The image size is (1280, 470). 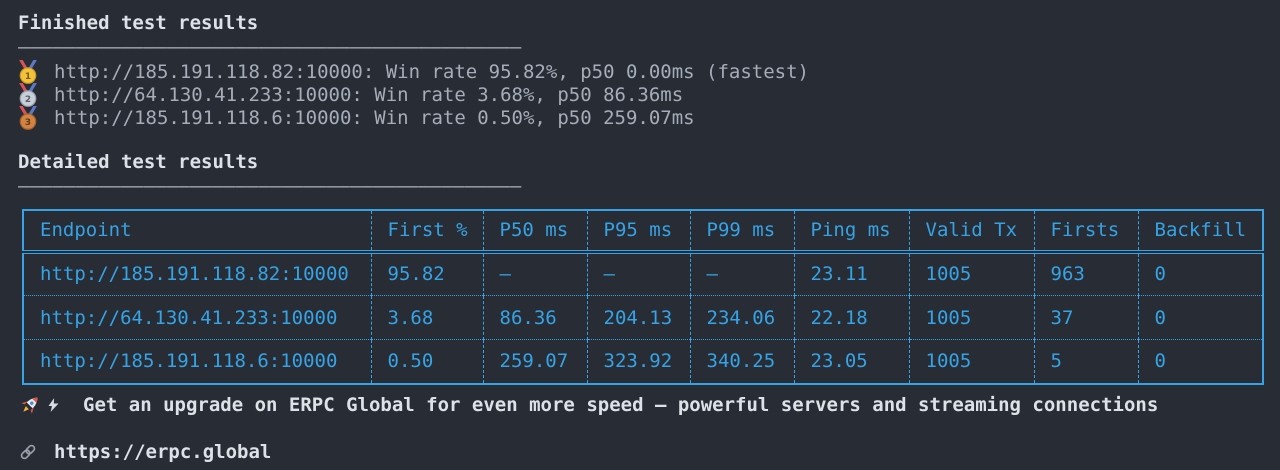 What do you see at coordinates (138, 161) in the screenshot?
I see `detailed-results-heading: Detailed test results` at bounding box center [138, 161].